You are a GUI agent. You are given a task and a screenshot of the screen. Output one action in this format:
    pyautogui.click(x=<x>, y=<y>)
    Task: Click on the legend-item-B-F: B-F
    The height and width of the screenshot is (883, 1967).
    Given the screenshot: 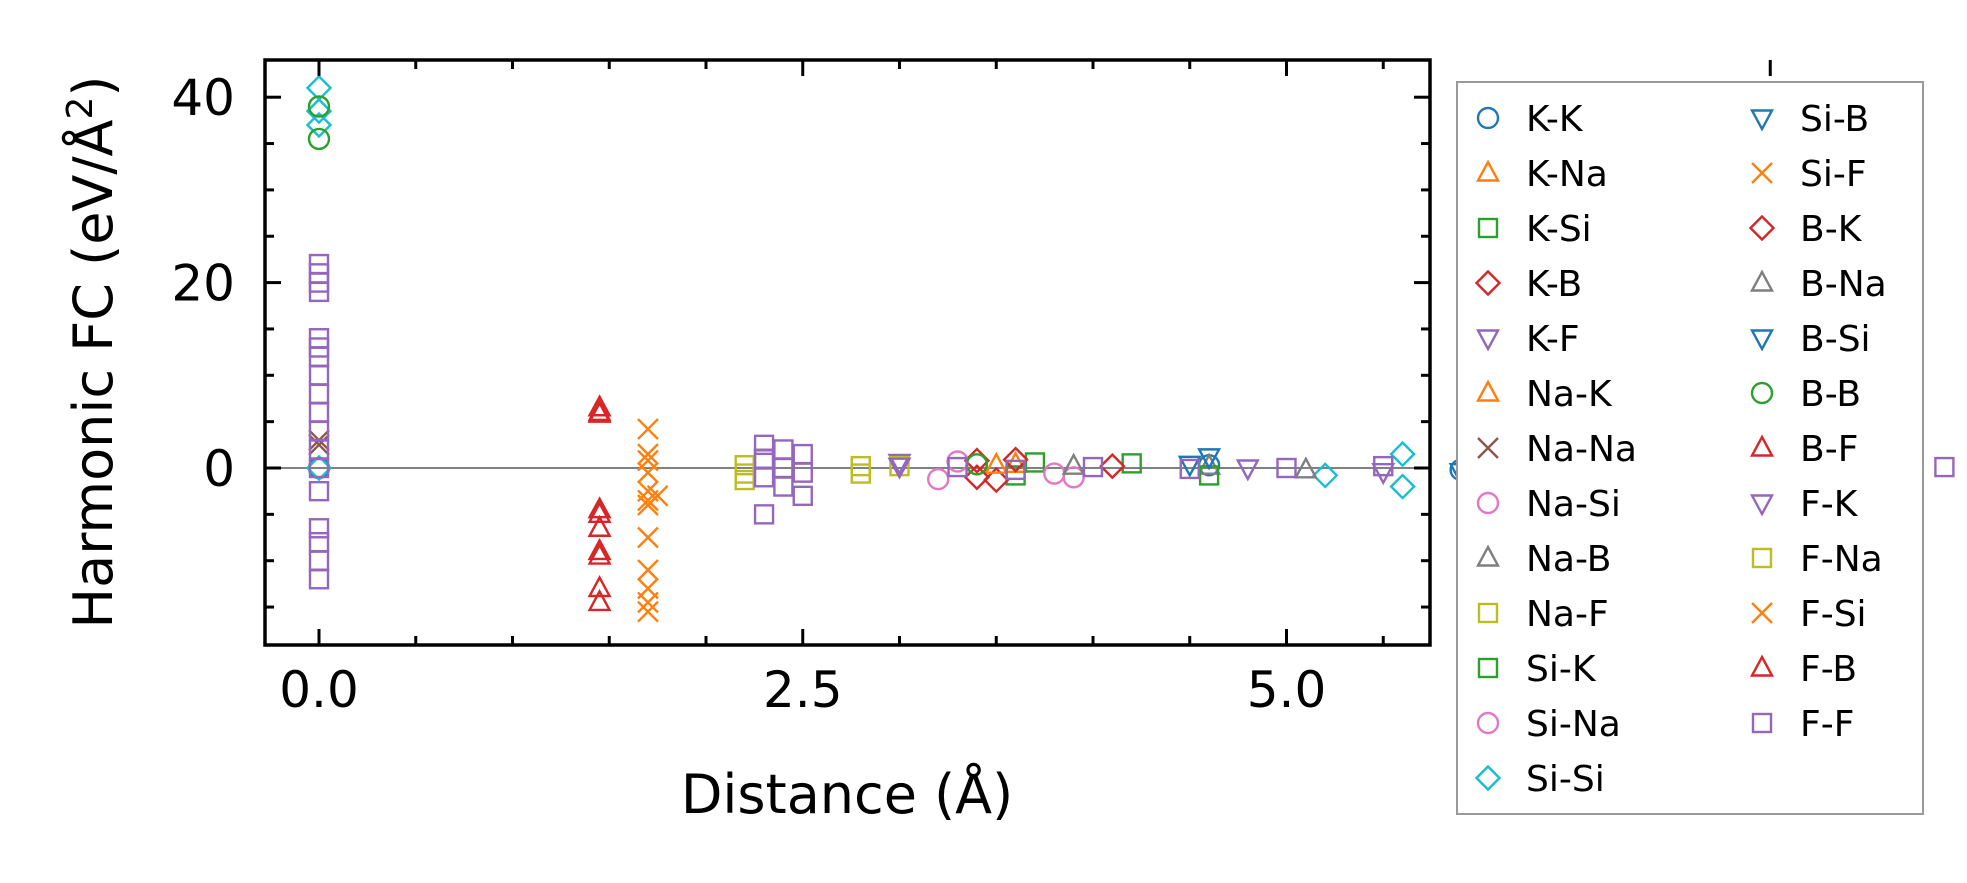 What is the action you would take?
    pyautogui.click(x=1803, y=449)
    